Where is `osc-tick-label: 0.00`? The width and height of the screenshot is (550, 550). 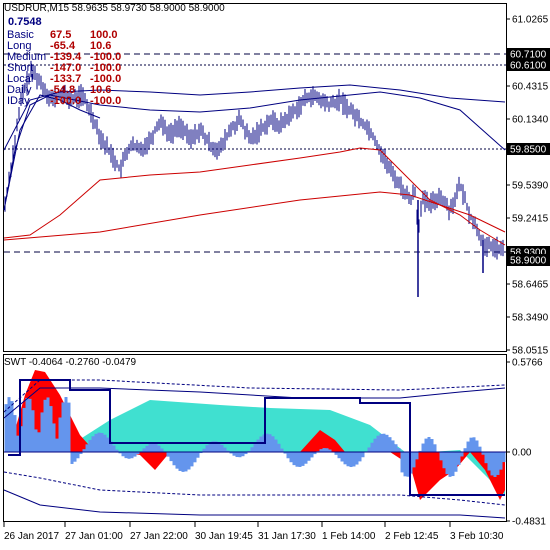
osc-tick-label: 0.00 is located at coordinates (522, 453).